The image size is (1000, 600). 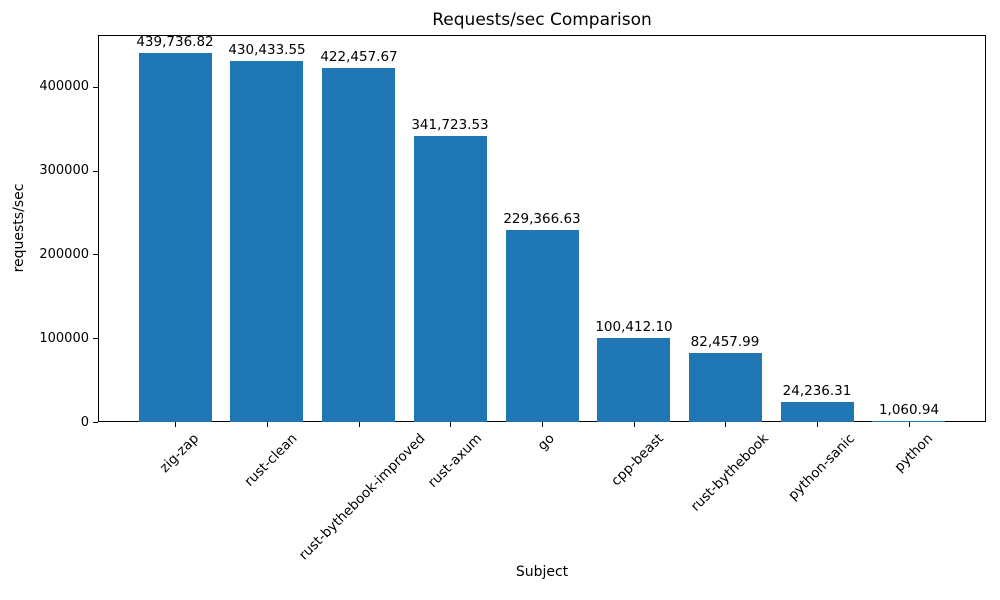 What do you see at coordinates (546, 442) in the screenshot?
I see `x-tick-label: go` at bounding box center [546, 442].